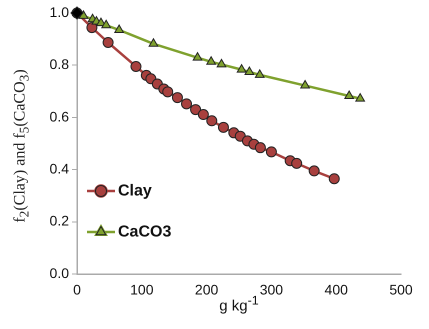 The height and width of the screenshot is (329, 429). What do you see at coordinates (145, 231) in the screenshot?
I see `legend-label: CaCO3` at bounding box center [145, 231].